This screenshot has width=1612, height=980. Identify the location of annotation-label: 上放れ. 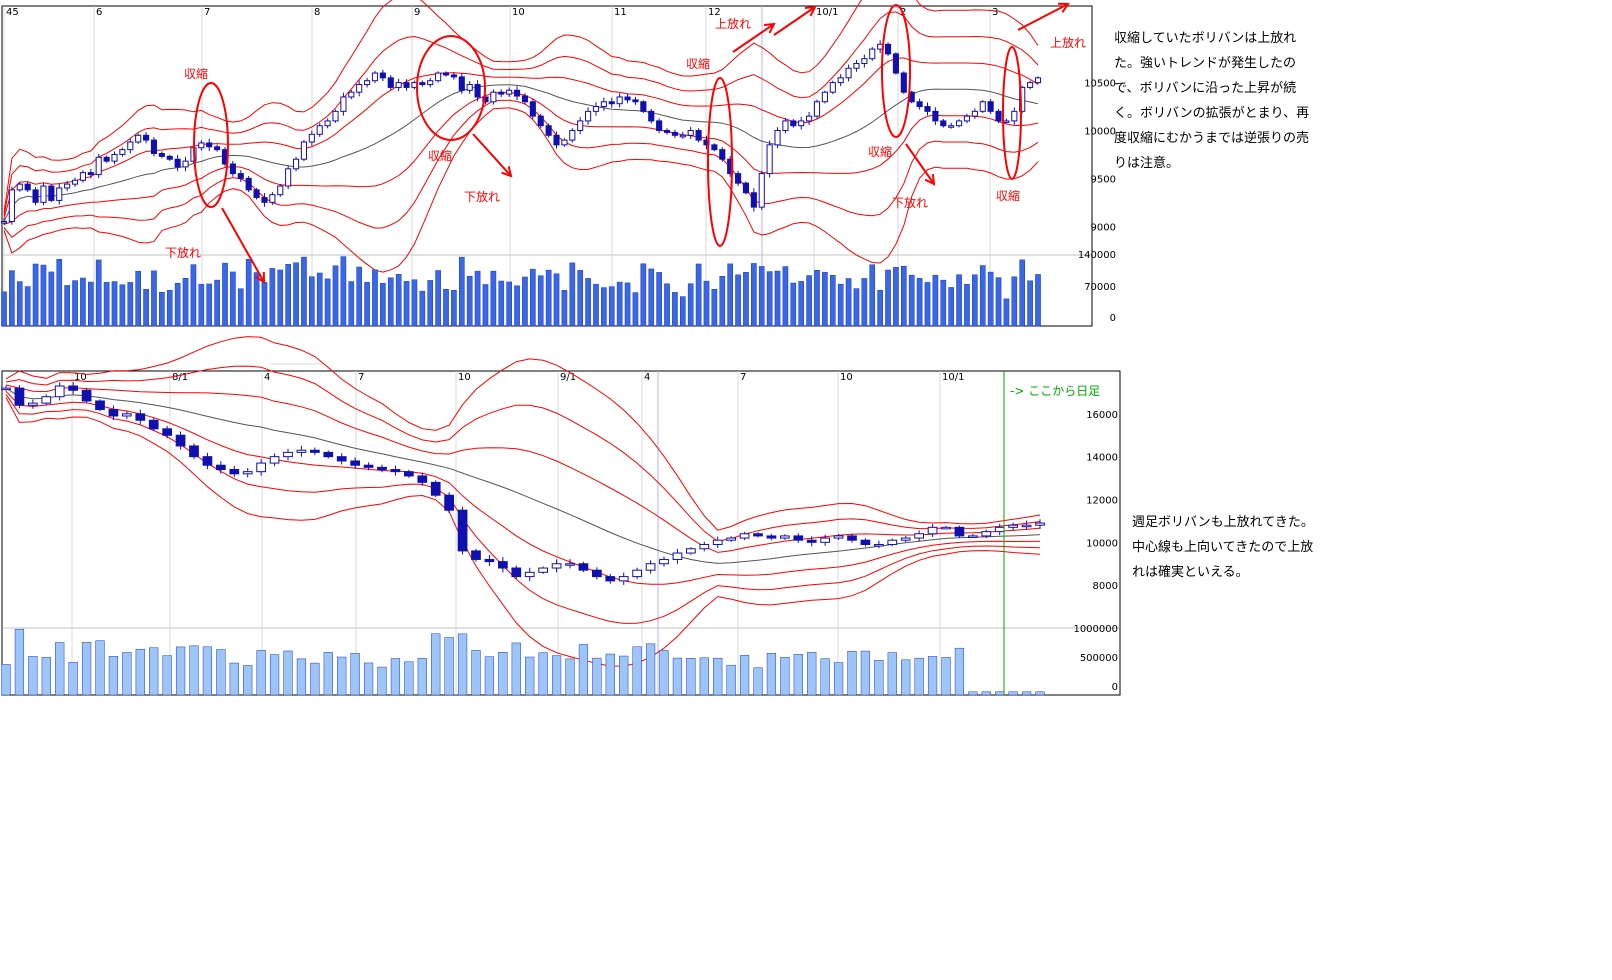
(733, 23).